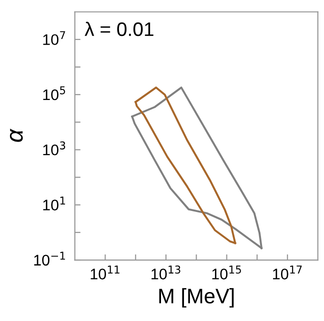 Image resolution: width=324 pixels, height=321 pixels. Describe the element at coordinates (119, 29) in the screenshot. I see `annotation: λ = 0.01` at that location.